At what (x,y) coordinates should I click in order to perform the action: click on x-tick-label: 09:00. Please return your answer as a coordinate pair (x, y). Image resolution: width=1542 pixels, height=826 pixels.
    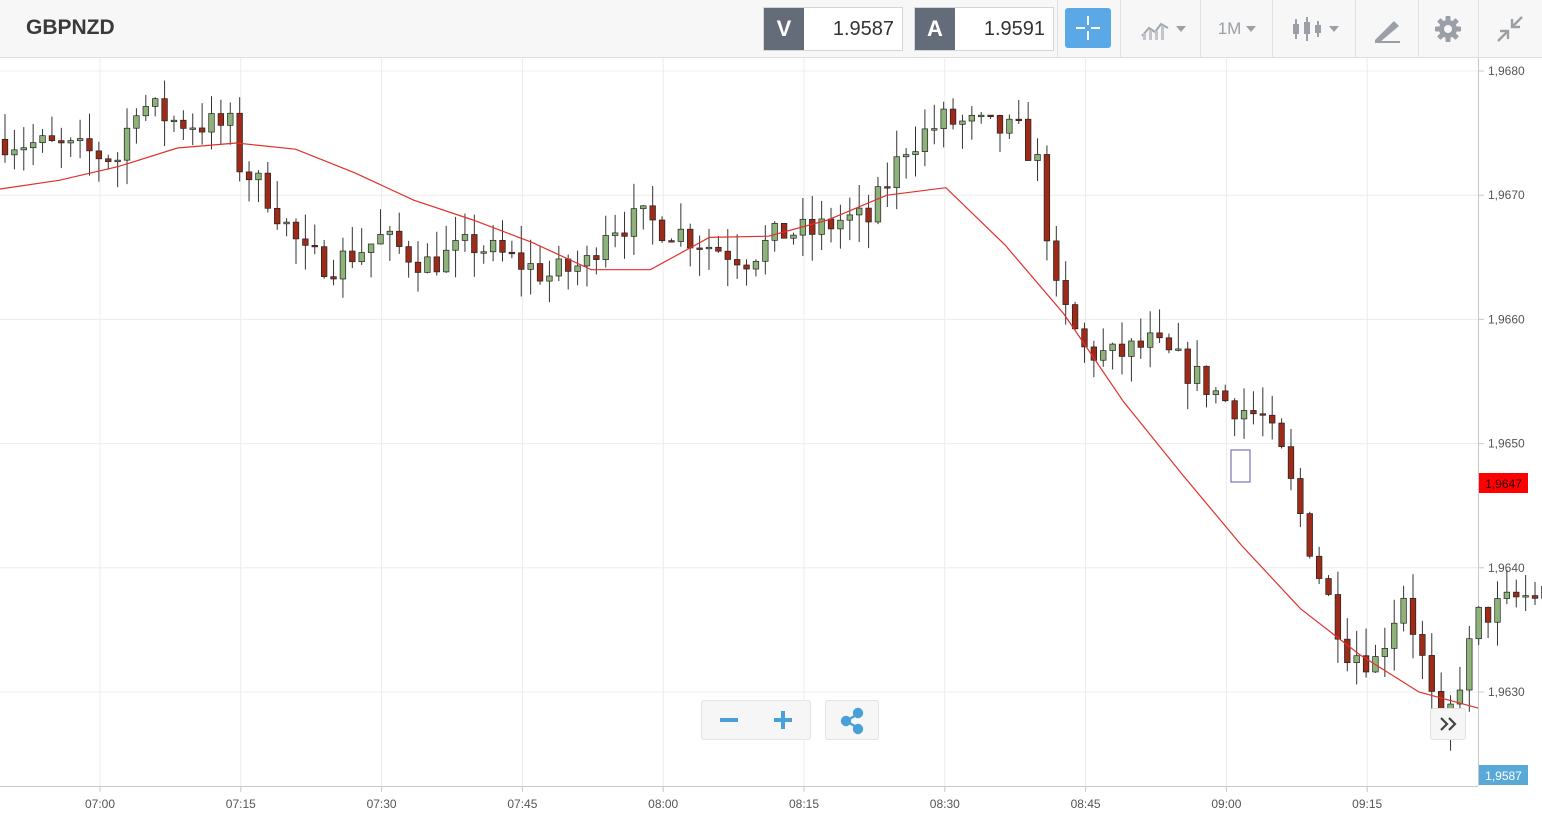
    Looking at the image, I should click on (1226, 804).